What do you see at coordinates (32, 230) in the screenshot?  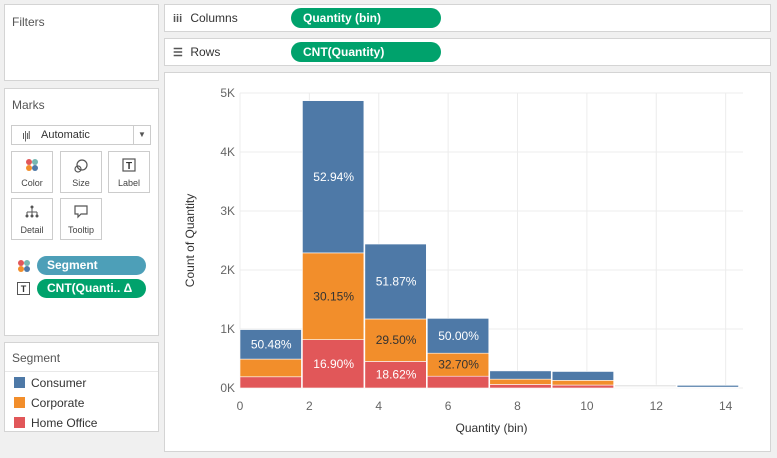 I see `detail-button-label: Detail` at bounding box center [32, 230].